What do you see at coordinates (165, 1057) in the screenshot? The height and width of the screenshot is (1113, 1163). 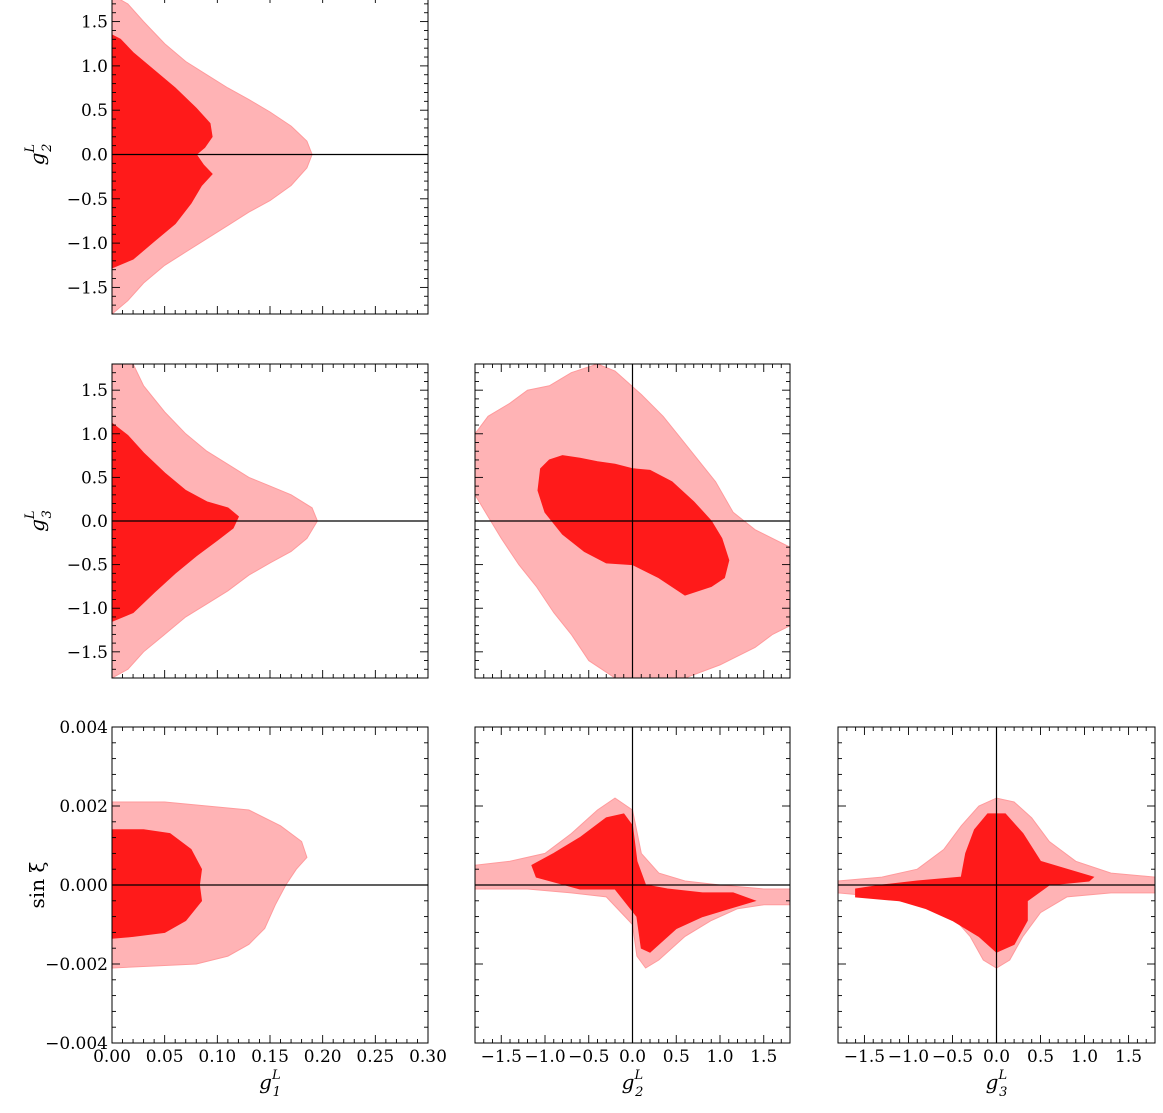 I see `x-tick-label: 0.05` at bounding box center [165, 1057].